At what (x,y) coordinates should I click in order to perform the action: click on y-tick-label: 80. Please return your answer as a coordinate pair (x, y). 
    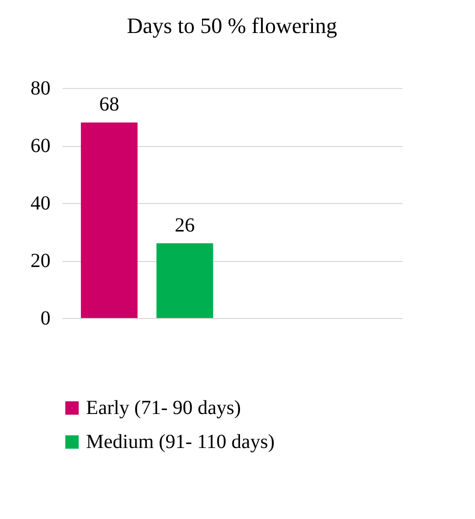
    Looking at the image, I should click on (40, 89).